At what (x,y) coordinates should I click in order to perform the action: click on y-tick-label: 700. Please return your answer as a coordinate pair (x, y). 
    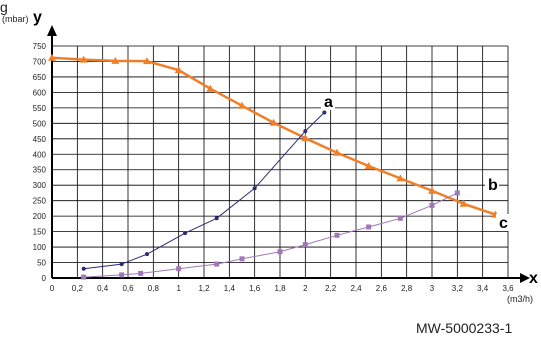
    Looking at the image, I should click on (40, 61).